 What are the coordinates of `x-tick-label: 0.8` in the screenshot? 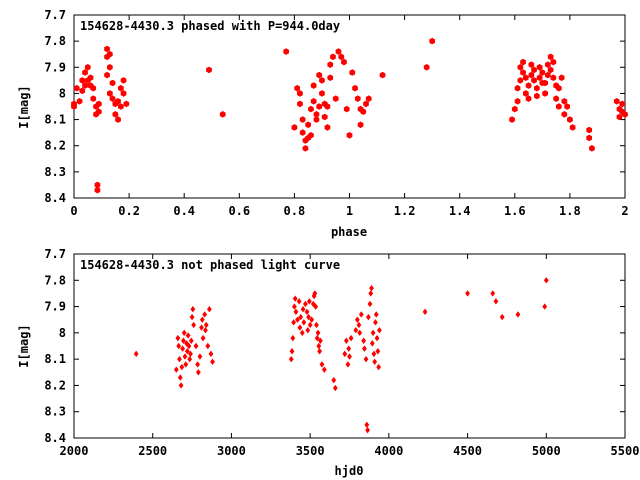 It's located at (295, 211).